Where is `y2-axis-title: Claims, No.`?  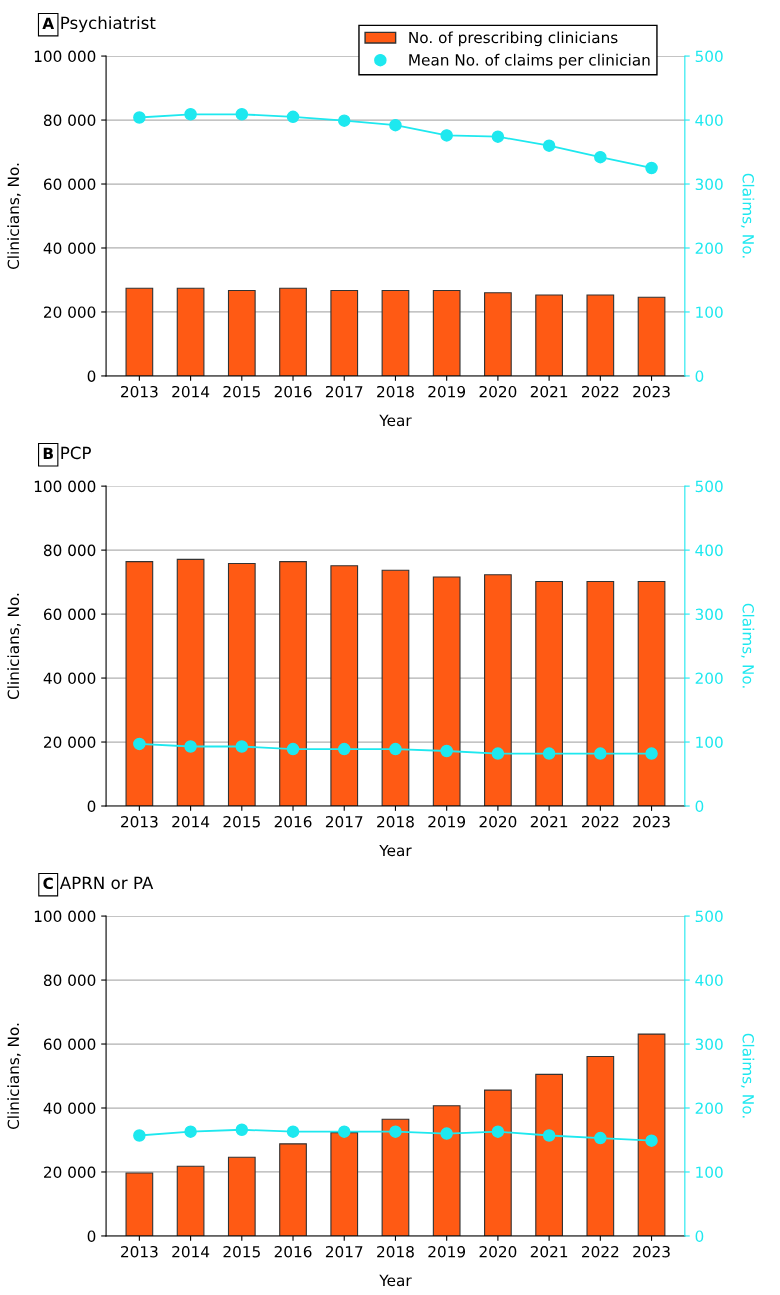 y2-axis-title: Claims, No. is located at coordinates (747, 215).